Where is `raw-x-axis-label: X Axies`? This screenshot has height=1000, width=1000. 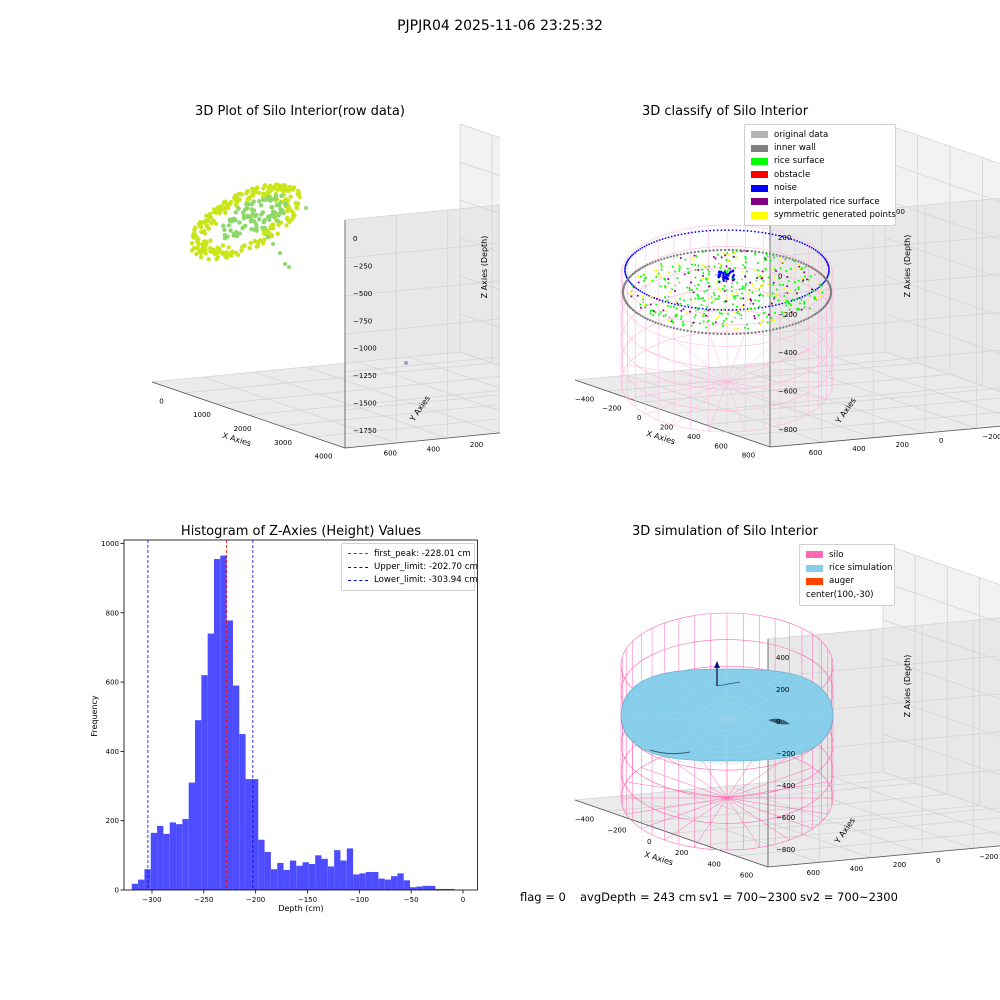
raw-x-axis-label: X Axies is located at coordinates (236, 439).